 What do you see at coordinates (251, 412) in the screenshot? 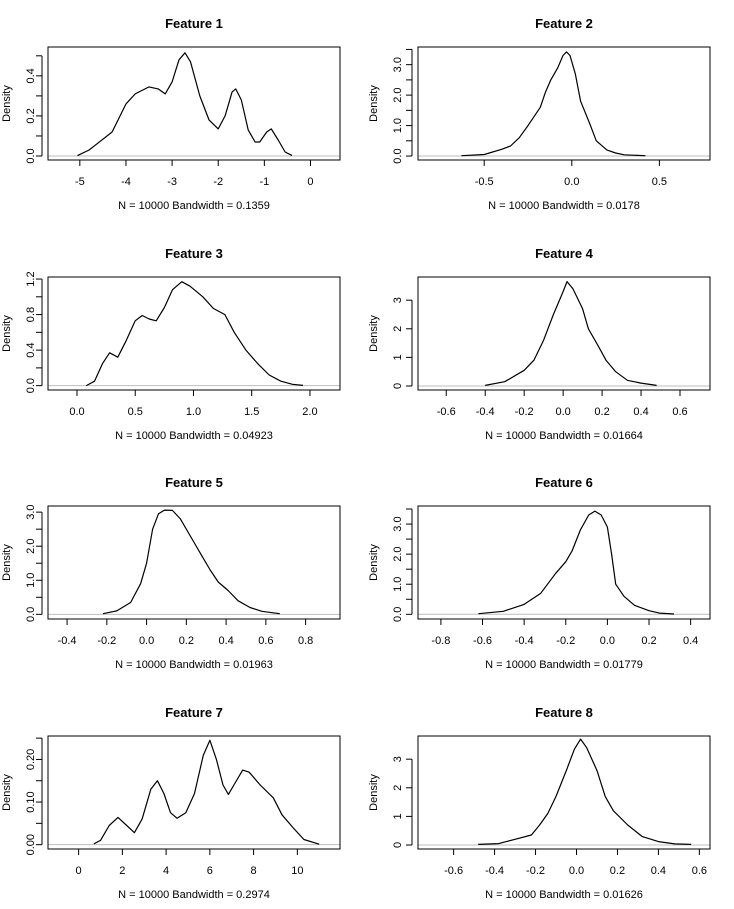
I see `x-tick-label: 1.5` at bounding box center [251, 412].